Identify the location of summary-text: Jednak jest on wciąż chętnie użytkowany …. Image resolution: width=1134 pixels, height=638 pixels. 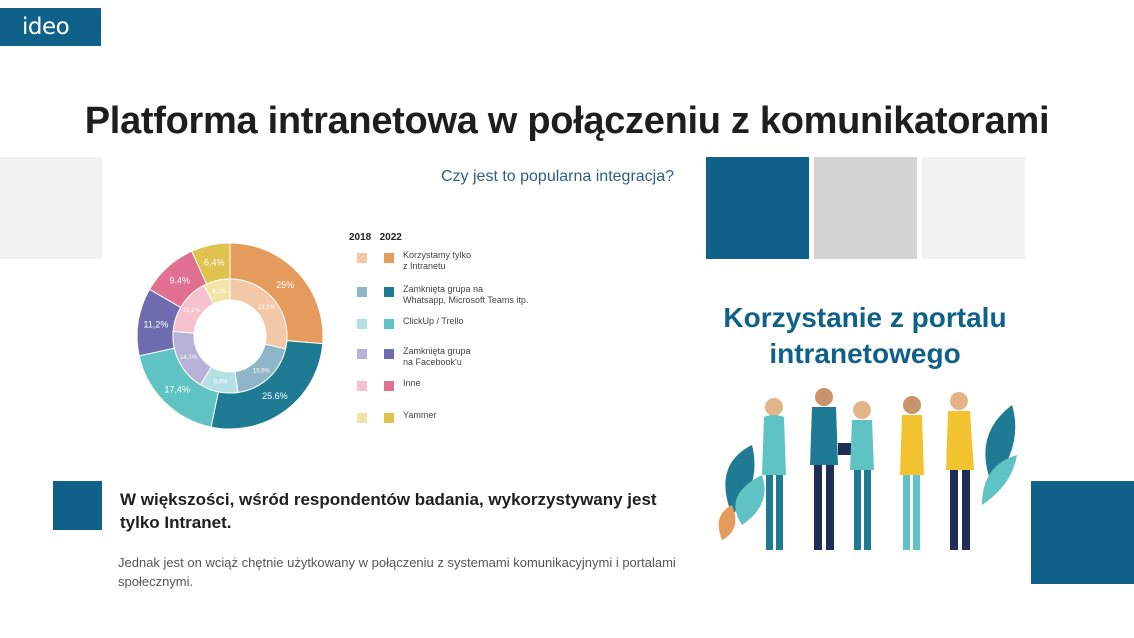
(397, 572).